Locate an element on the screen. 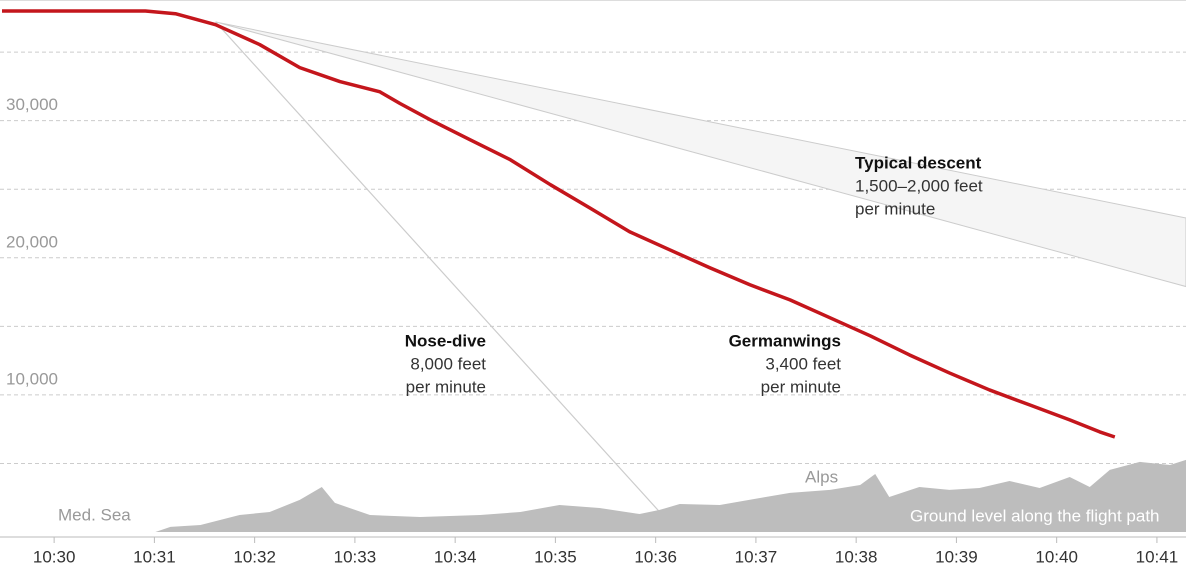 The width and height of the screenshot is (1186, 573). place-label: Med. Sea is located at coordinates (94, 514).